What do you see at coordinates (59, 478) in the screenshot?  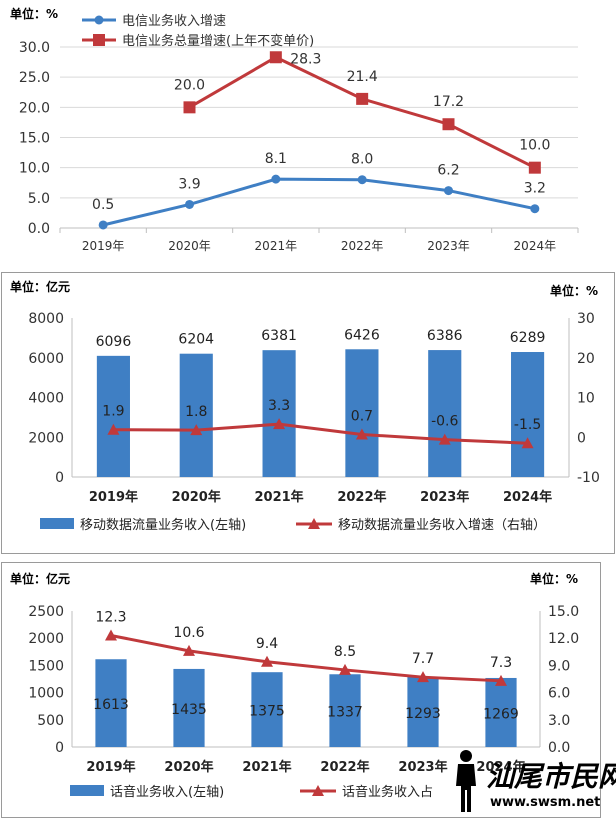 I see `chart2-y-tick-label: 0` at bounding box center [59, 478].